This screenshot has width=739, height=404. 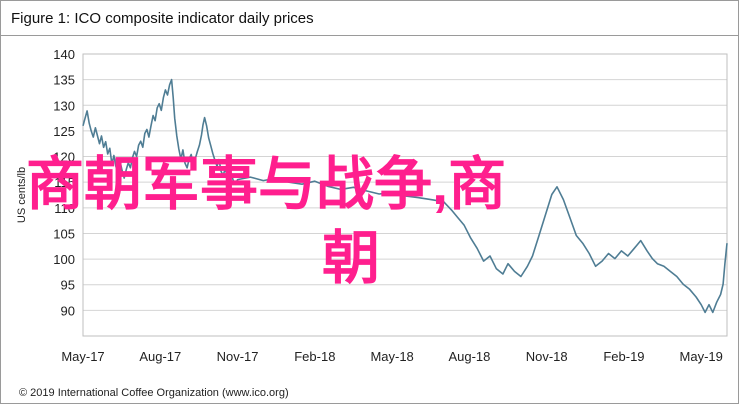 I want to click on y-axis-label: US cents/lb, so click(x=22, y=195).